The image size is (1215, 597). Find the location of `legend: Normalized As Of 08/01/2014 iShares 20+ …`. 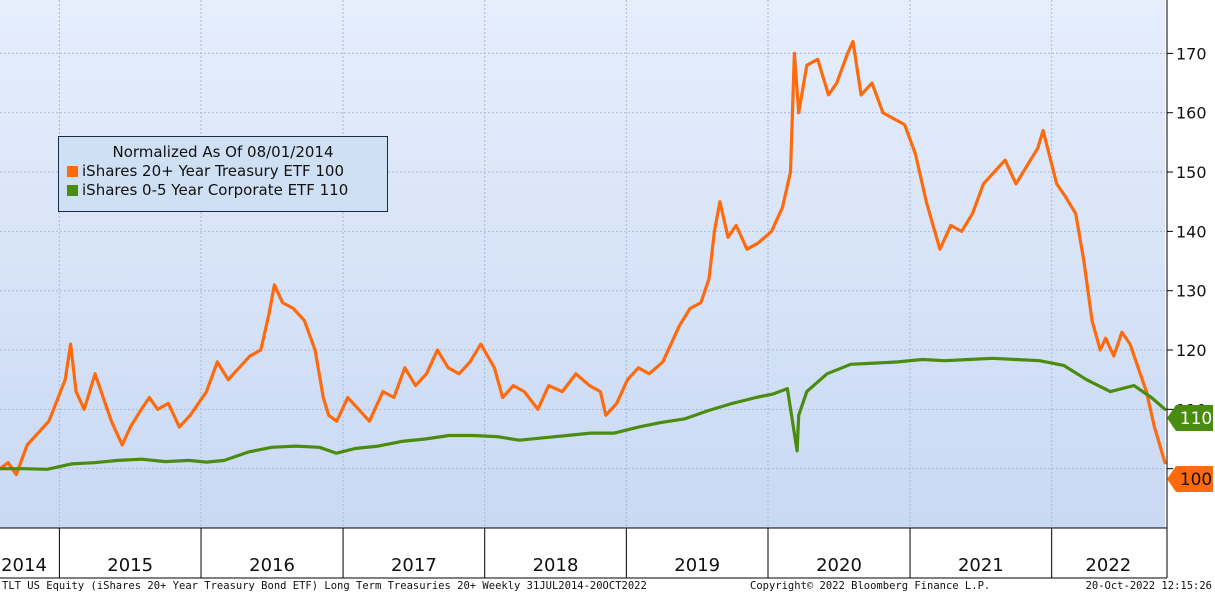

legend: Normalized As Of 08/01/2014 iShares 20+ … is located at coordinates (223, 174).